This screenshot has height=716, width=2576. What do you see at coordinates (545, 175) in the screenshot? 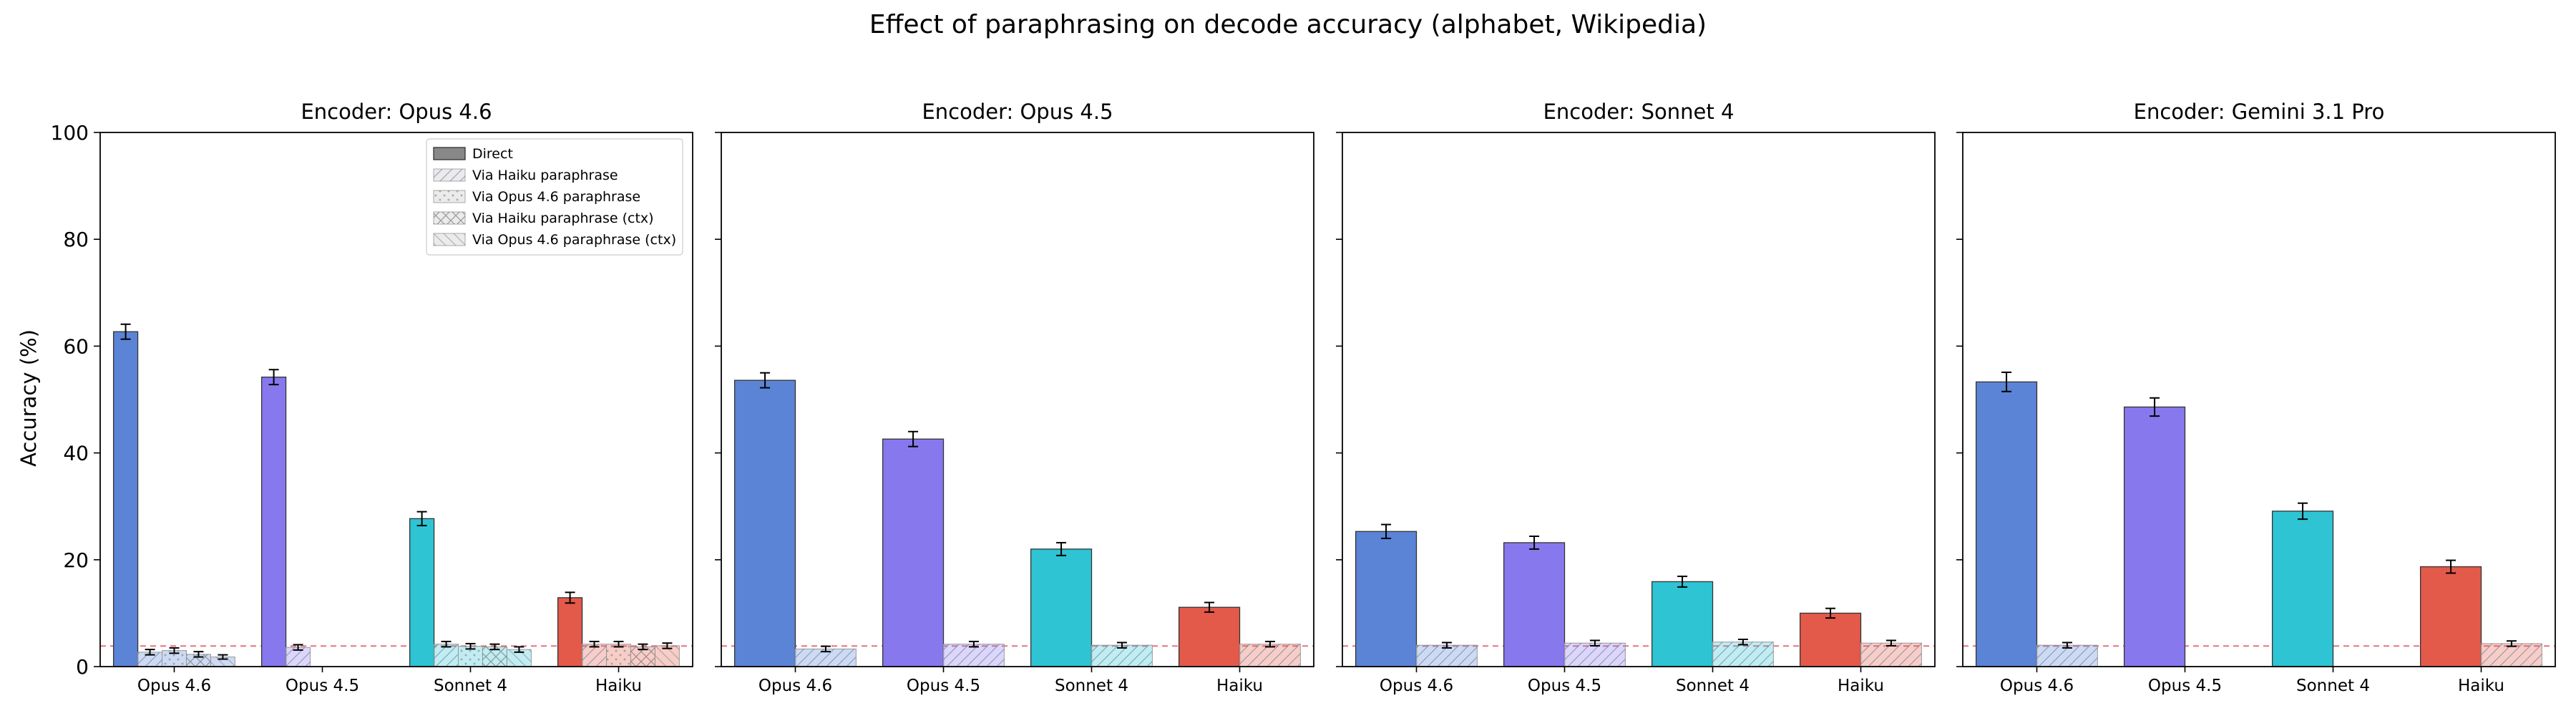
I see `legend-label: Via Haiku paraphrase` at bounding box center [545, 175].